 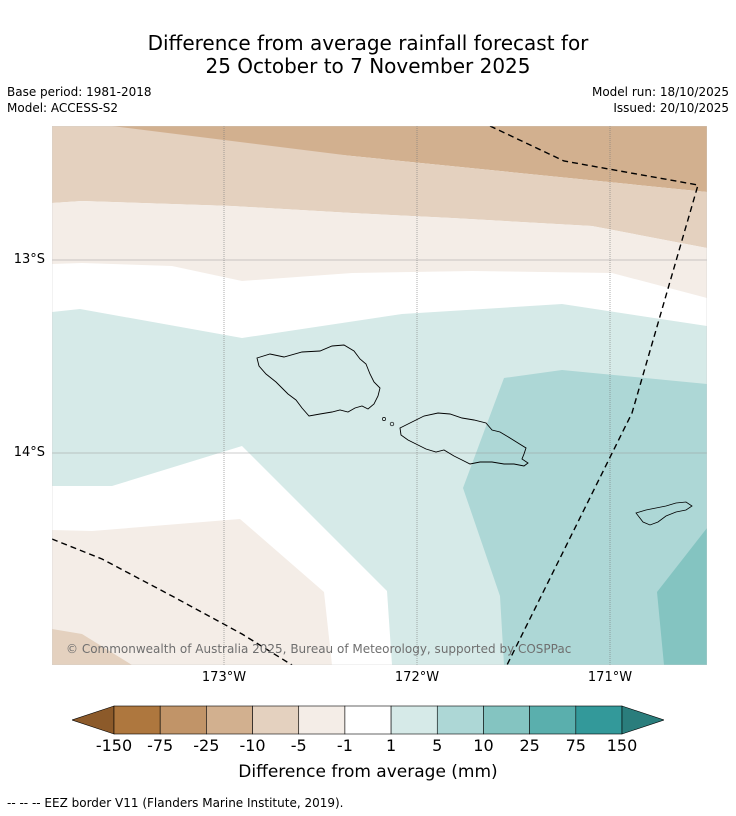 What do you see at coordinates (252, 745) in the screenshot?
I see `colorbar-tick-label: -10` at bounding box center [252, 745].